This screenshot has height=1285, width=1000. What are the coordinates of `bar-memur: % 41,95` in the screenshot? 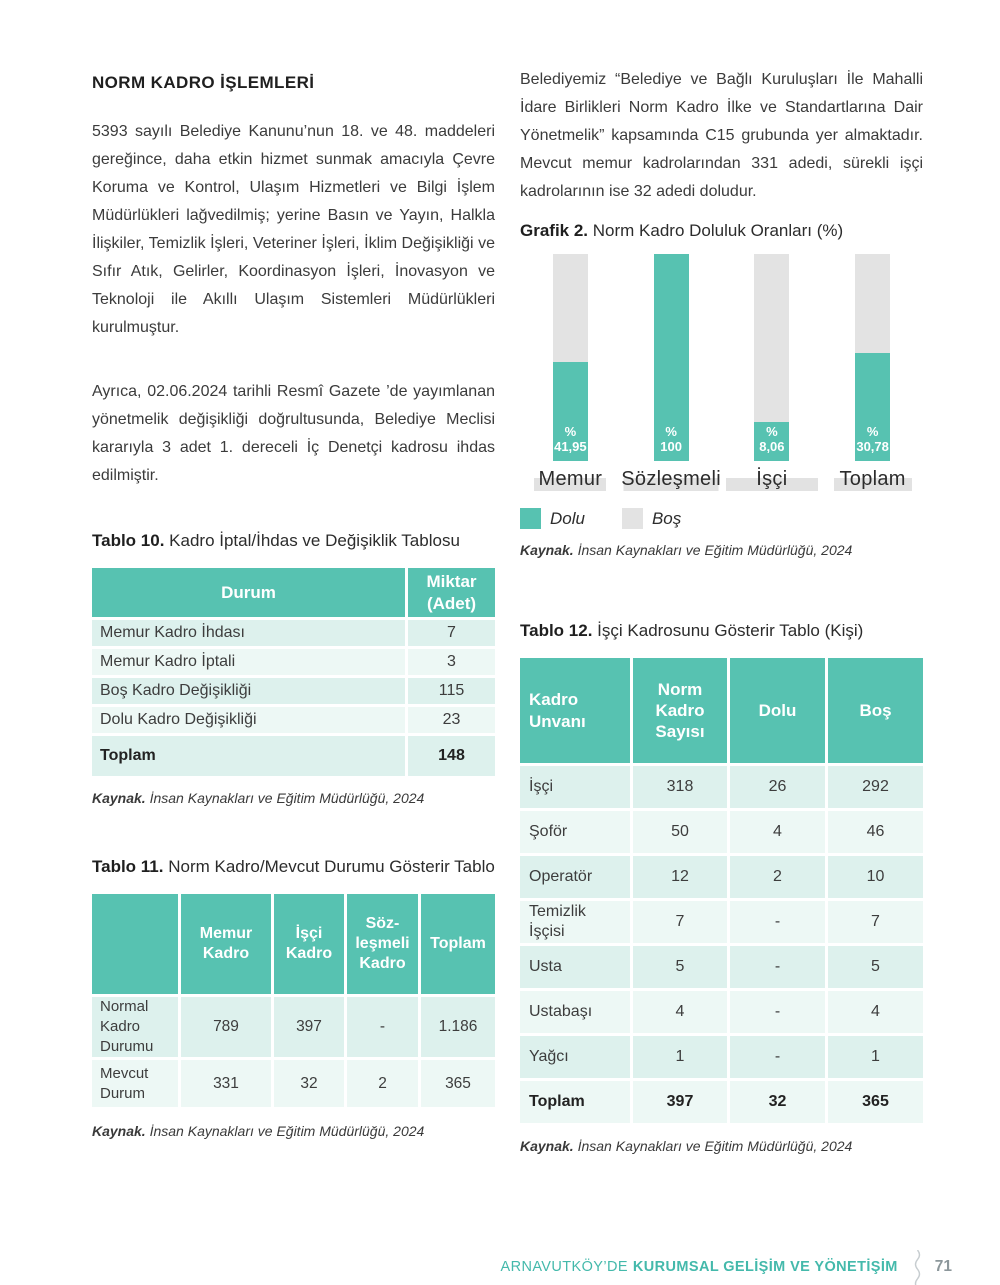 It's located at (570, 357).